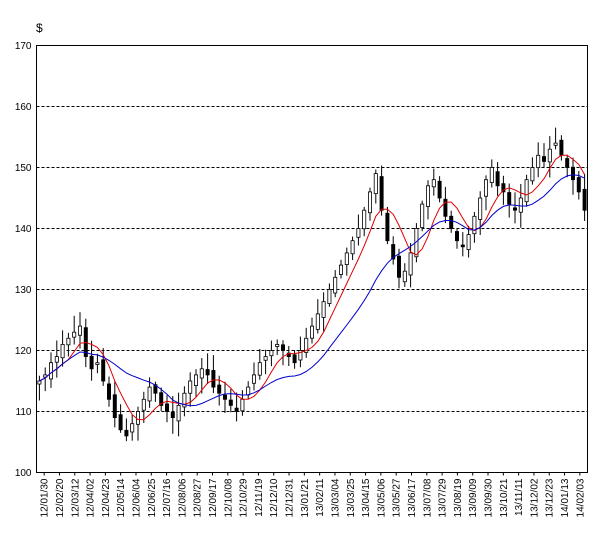  I want to click on x-tick-label: 12/08/06, so click(182, 497).